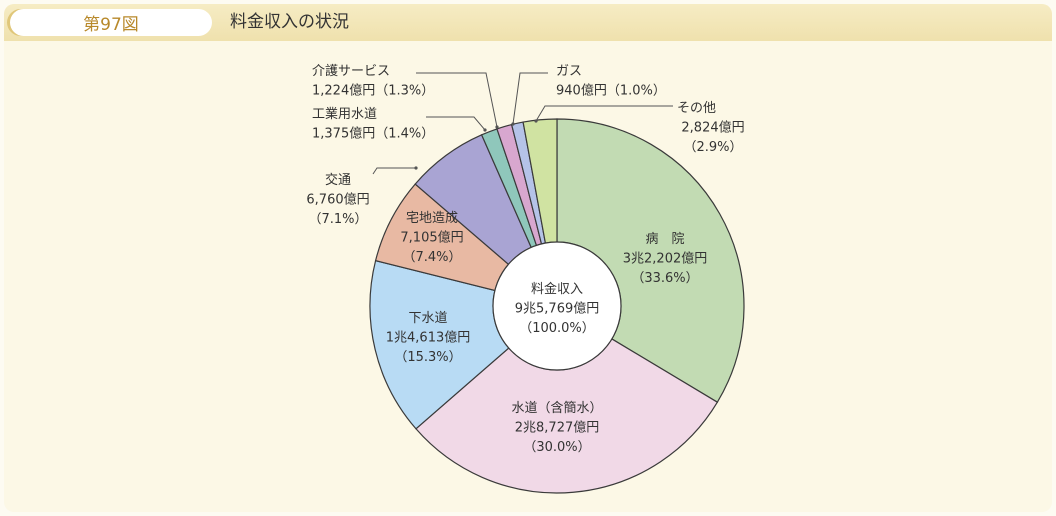 Image resolution: width=1056 pixels, height=516 pixels. I want to click on slice-label-line: 3兆2,202億円, so click(665, 259).